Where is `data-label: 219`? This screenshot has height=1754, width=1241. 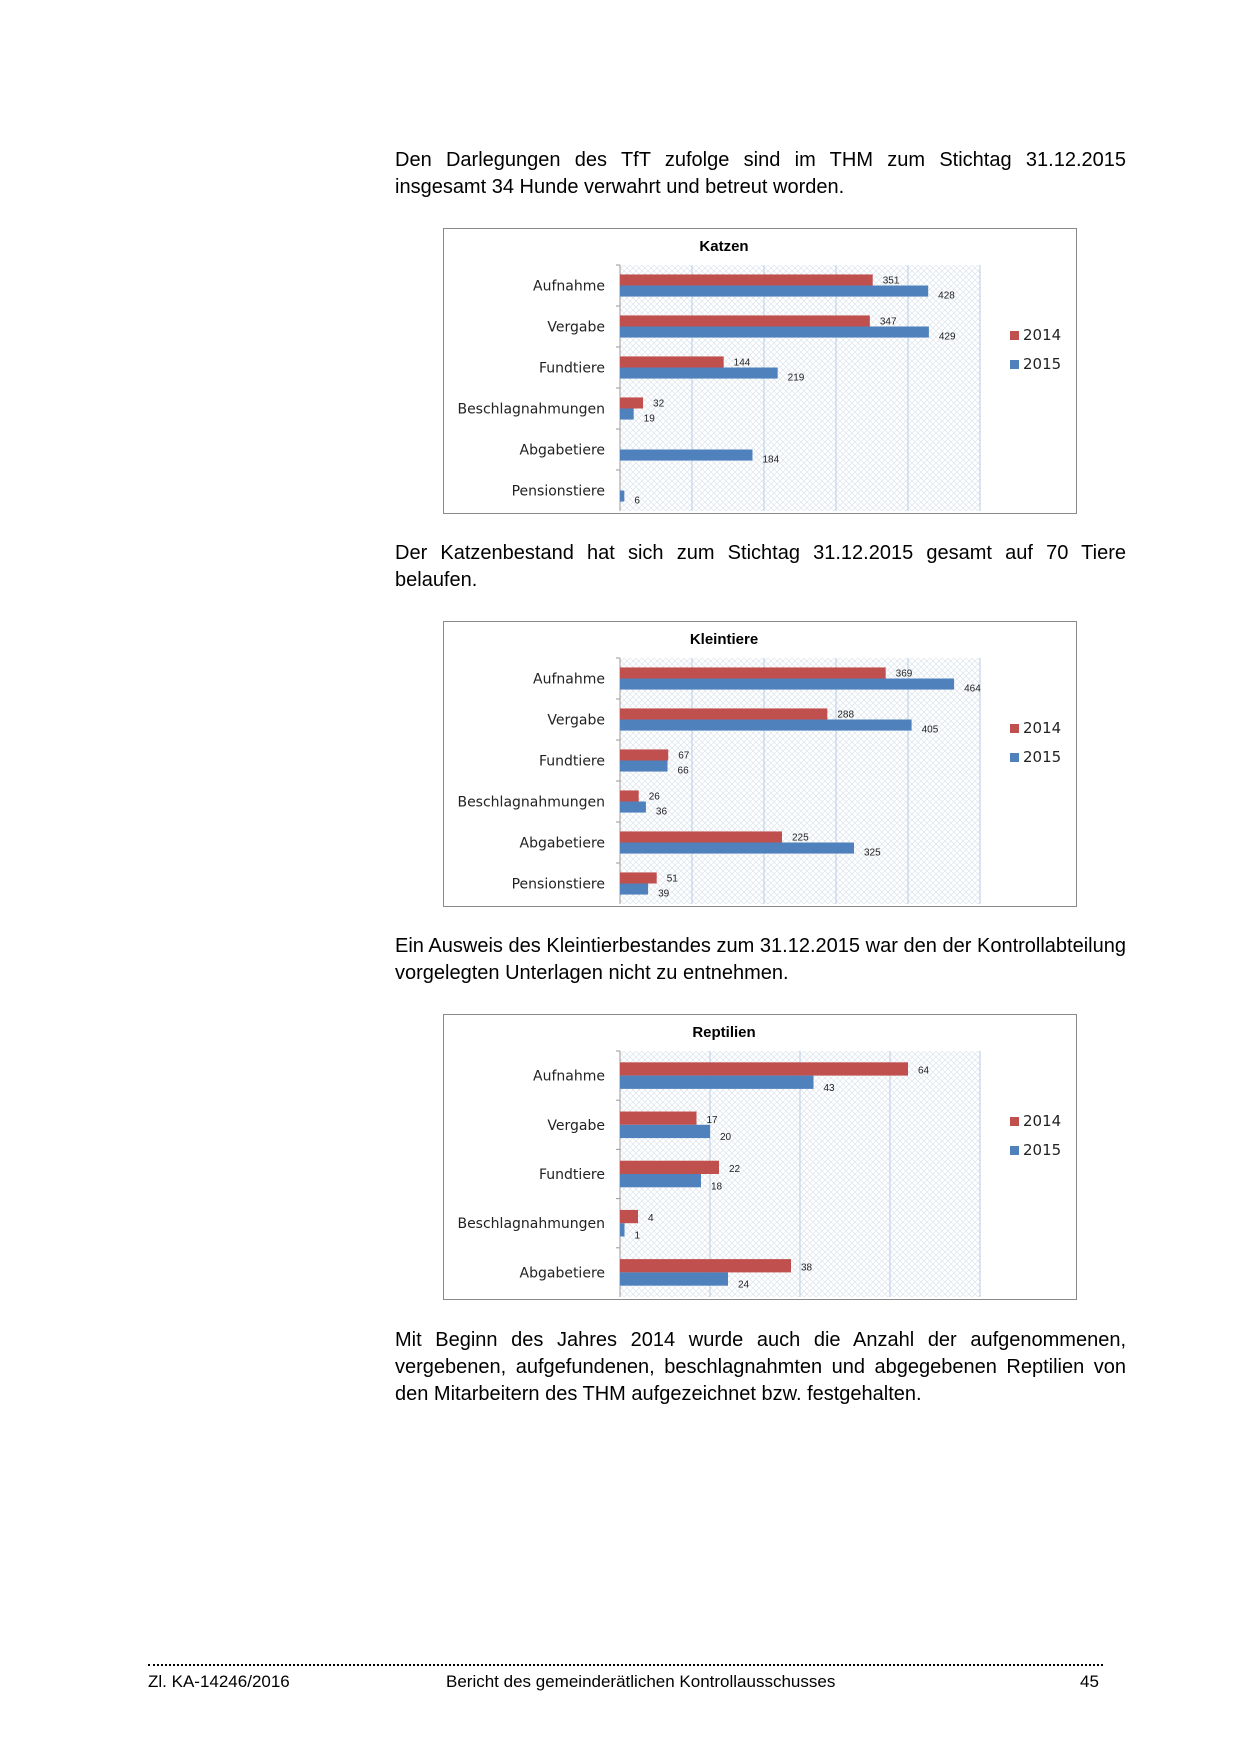 data-label: 219 is located at coordinates (796, 378).